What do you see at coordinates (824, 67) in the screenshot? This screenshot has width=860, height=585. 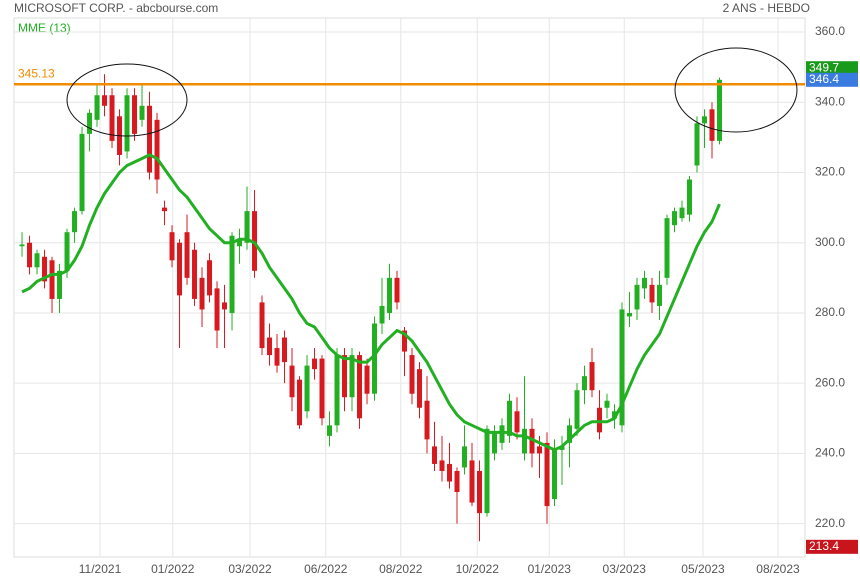 I see `price-tag-label: 349.7` at bounding box center [824, 67].